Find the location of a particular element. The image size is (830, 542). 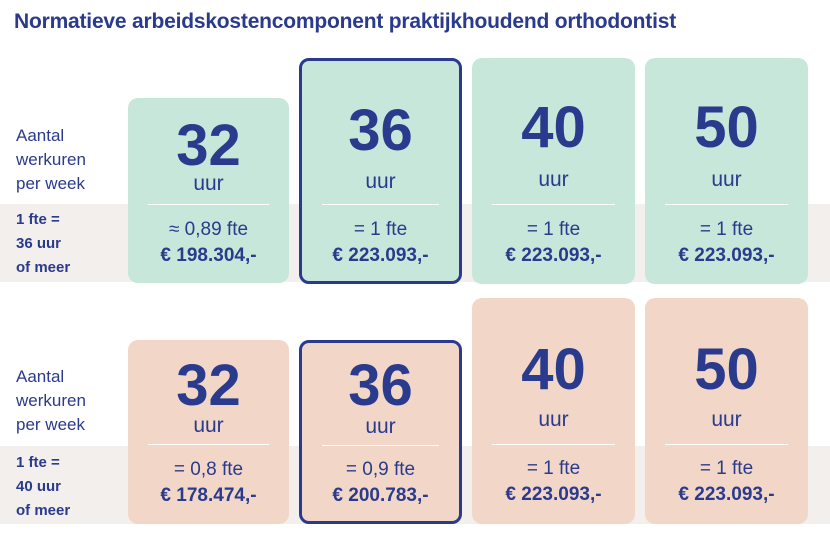

hours-label-2: Aantal werkuren per week is located at coordinates (51, 401).